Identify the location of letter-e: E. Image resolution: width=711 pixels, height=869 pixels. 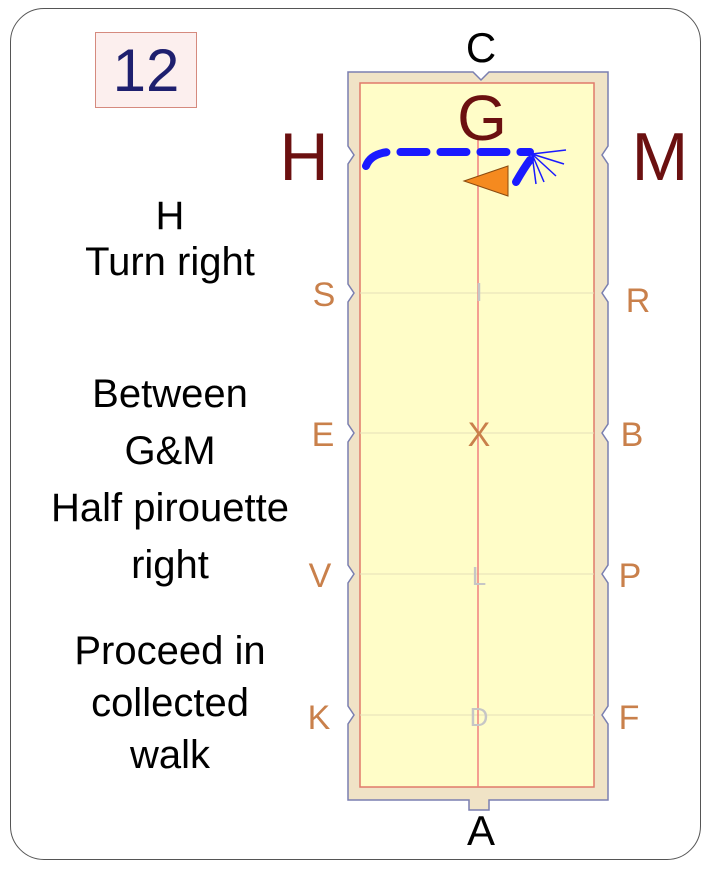
(323, 435).